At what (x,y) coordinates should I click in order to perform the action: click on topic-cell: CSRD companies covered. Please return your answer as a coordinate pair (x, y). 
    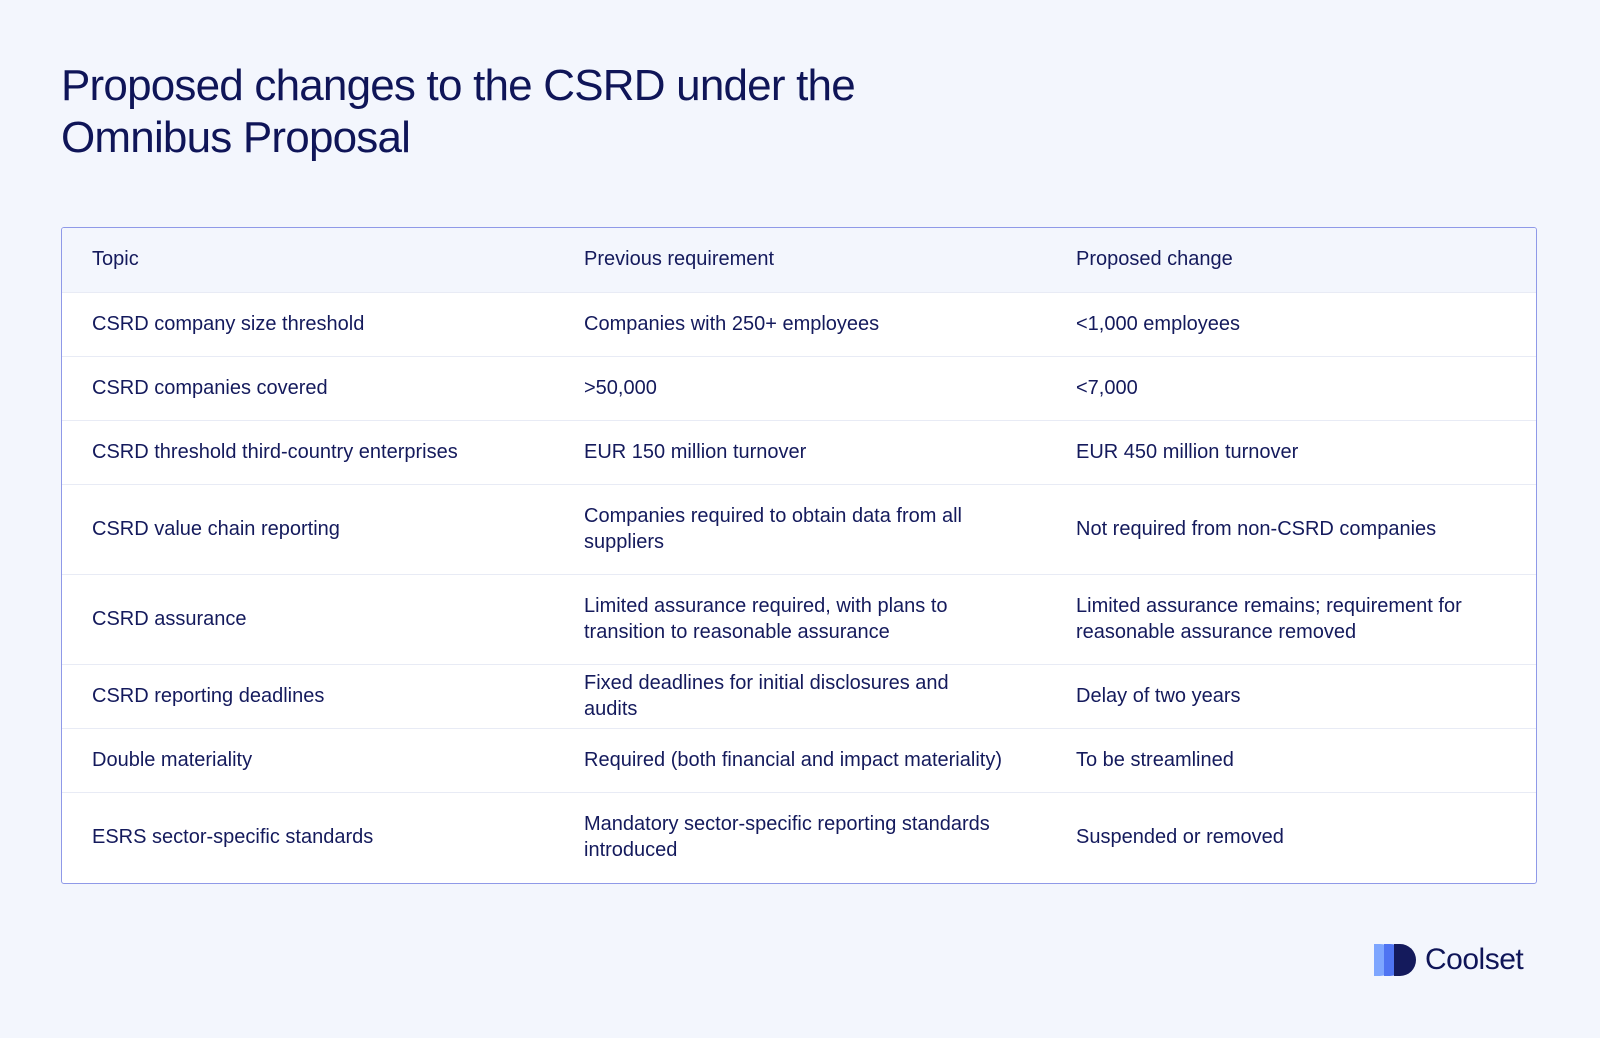
    Looking at the image, I should click on (210, 388).